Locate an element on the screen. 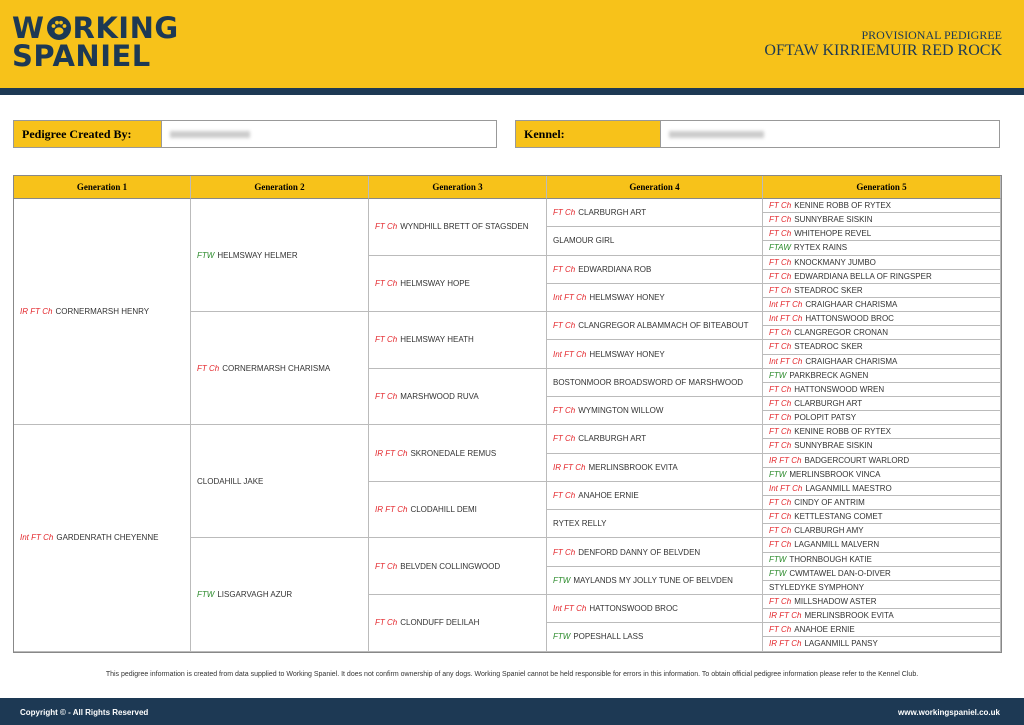 This screenshot has width=1024, height=725. dog-name: CLODAHILL JAKE is located at coordinates (230, 481).